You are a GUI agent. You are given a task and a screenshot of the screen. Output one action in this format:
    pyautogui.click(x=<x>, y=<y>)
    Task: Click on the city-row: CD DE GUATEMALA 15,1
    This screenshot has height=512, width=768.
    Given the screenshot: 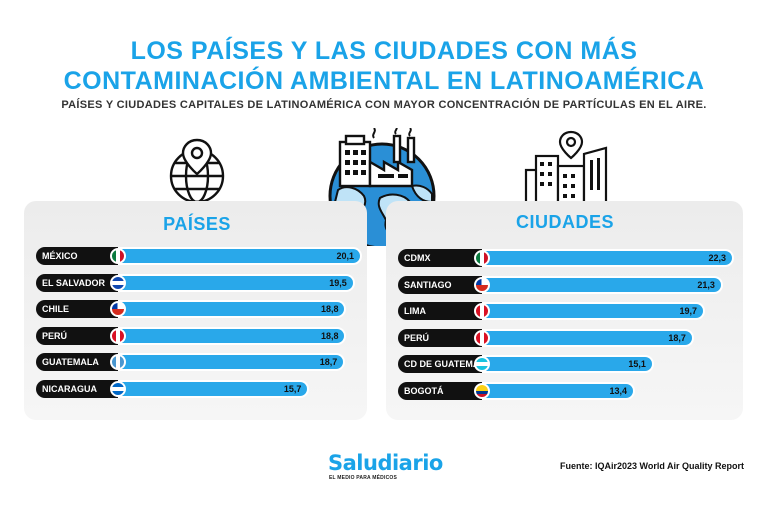 What is the action you would take?
    pyautogui.click(x=568, y=364)
    